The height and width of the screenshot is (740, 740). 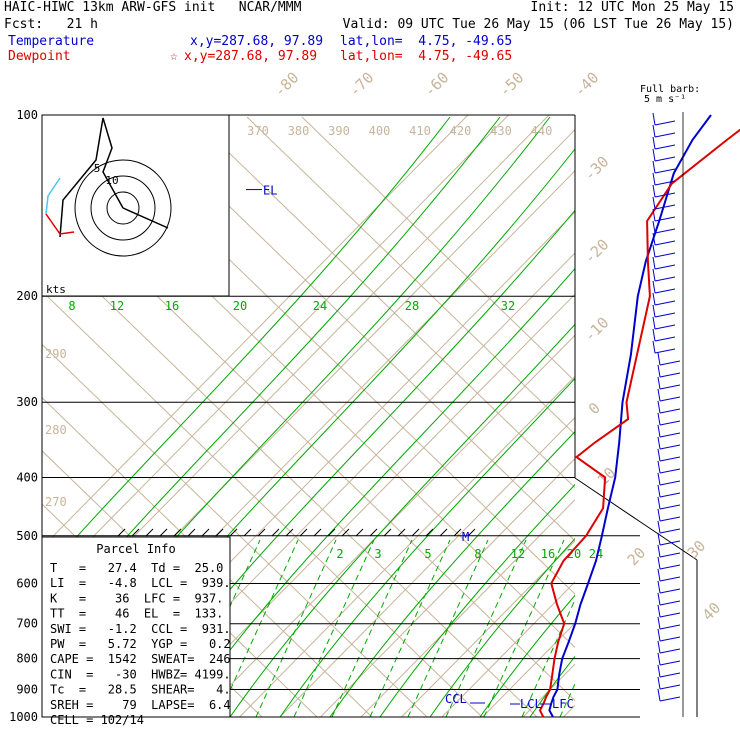 I want to click on theta-label: 390, so click(x=339, y=131).